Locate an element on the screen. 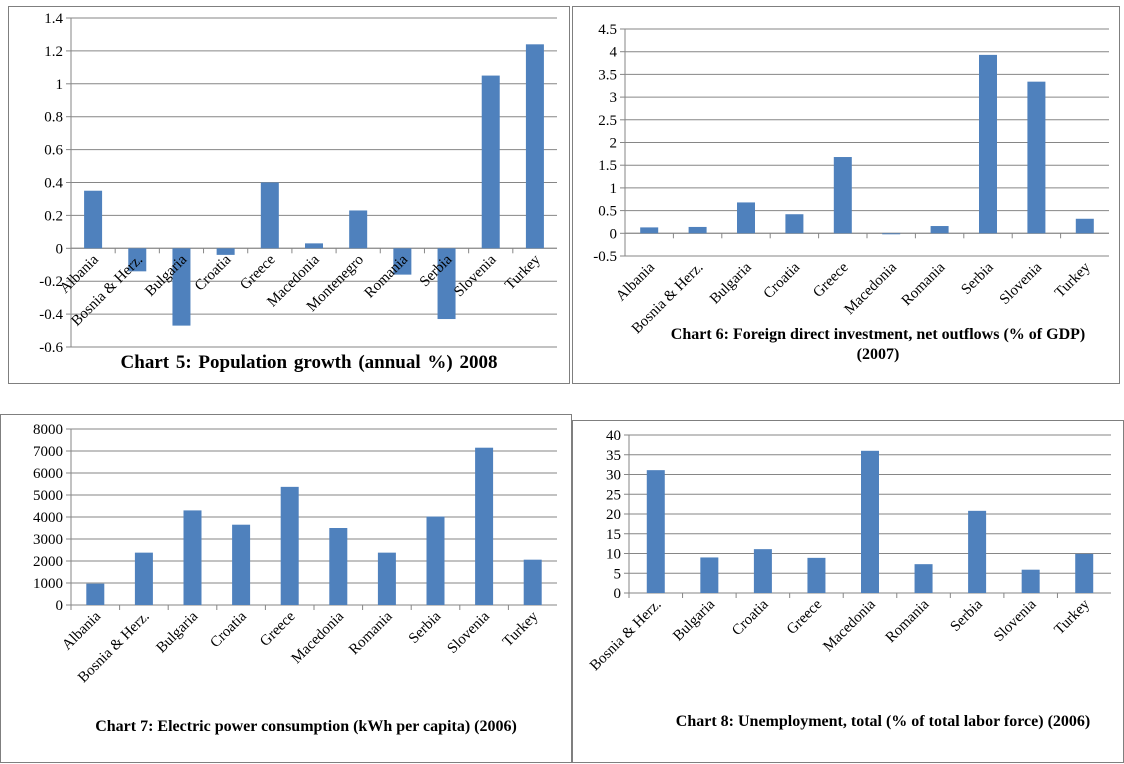  y-tick-label: 30 is located at coordinates (613, 476).